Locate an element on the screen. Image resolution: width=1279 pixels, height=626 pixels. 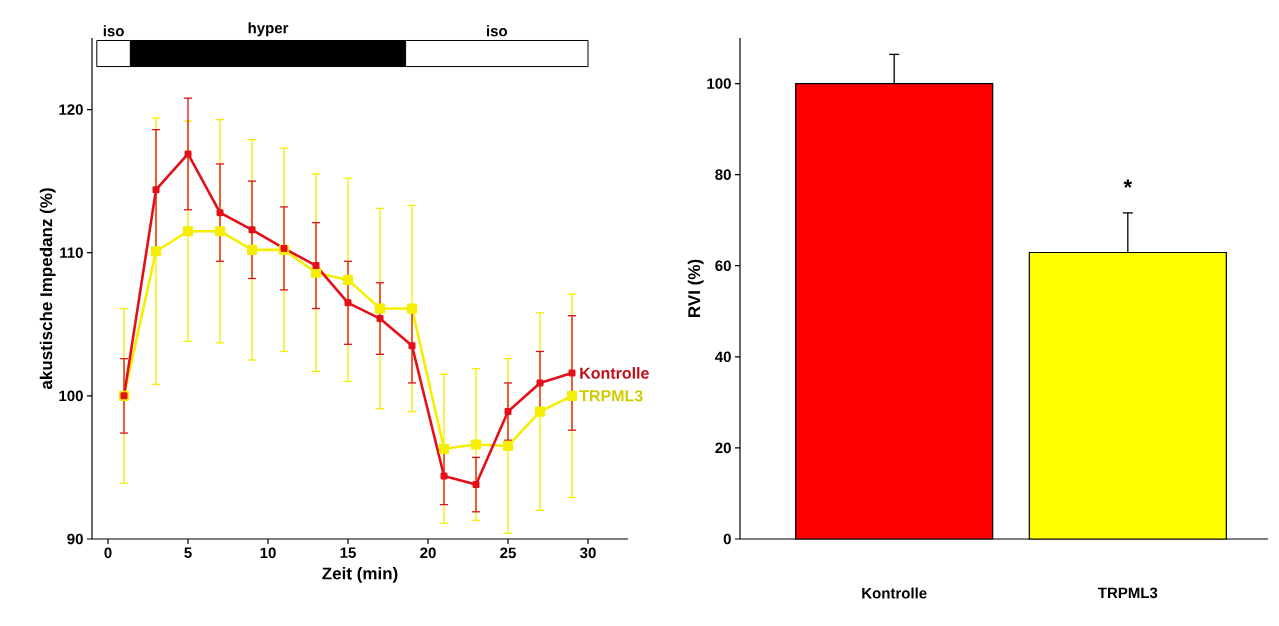
y-tick-label: 90 is located at coordinates (75, 539).